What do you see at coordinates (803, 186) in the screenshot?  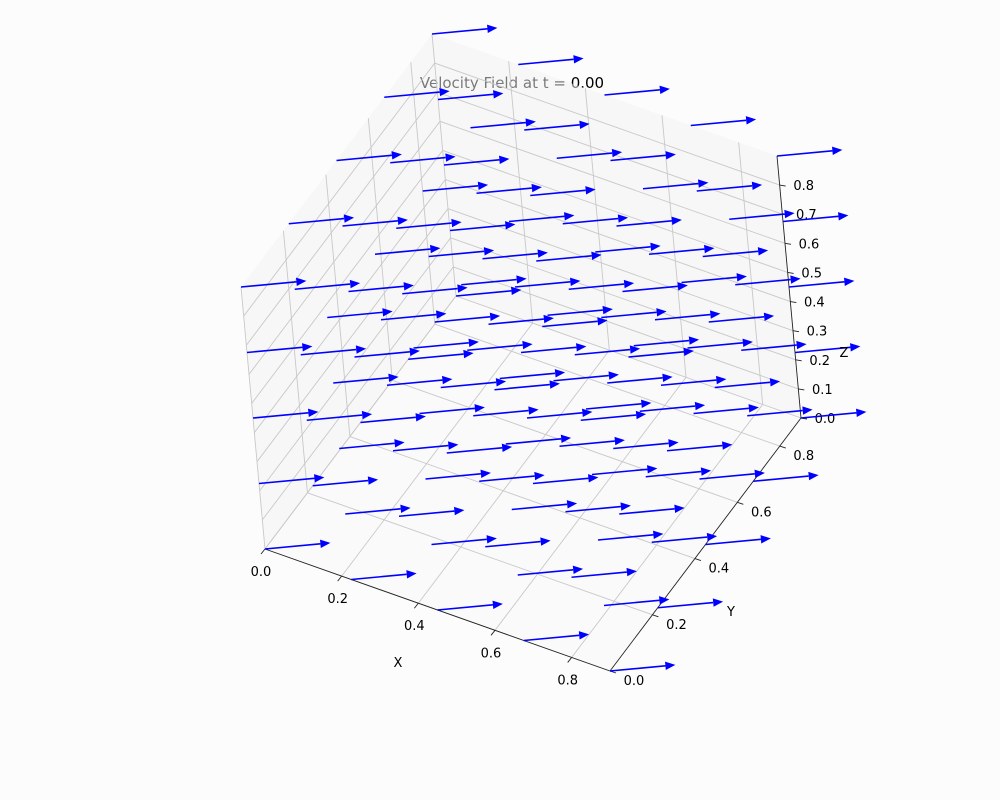 I see `z-tick-label: 0.8` at bounding box center [803, 186].